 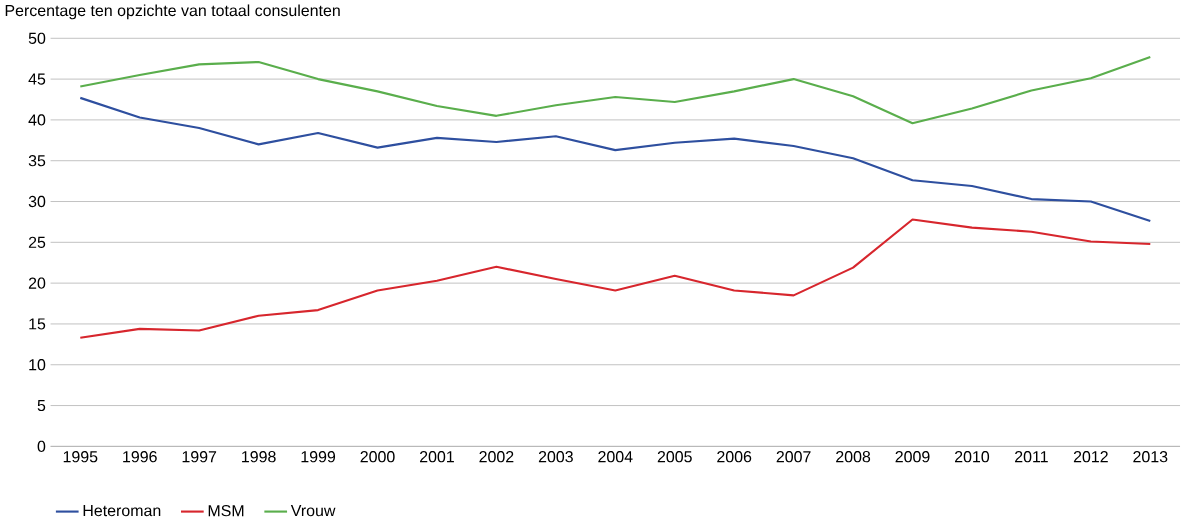 I want to click on x-tick-label: 2004, so click(x=615, y=456).